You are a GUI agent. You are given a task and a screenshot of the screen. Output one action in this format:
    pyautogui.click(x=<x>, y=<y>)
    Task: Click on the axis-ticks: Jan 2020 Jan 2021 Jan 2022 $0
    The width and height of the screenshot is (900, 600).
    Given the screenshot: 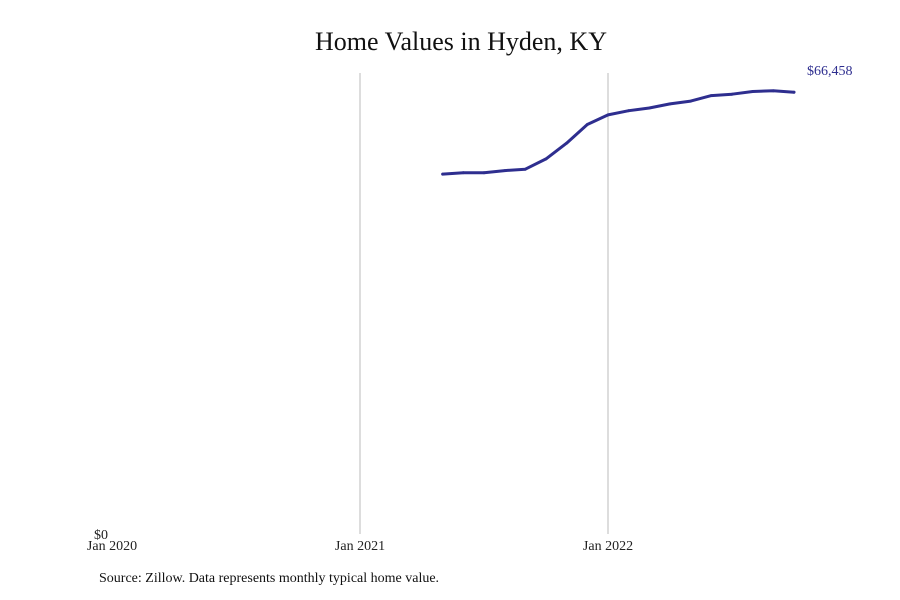 What is the action you would take?
    pyautogui.click(x=360, y=541)
    